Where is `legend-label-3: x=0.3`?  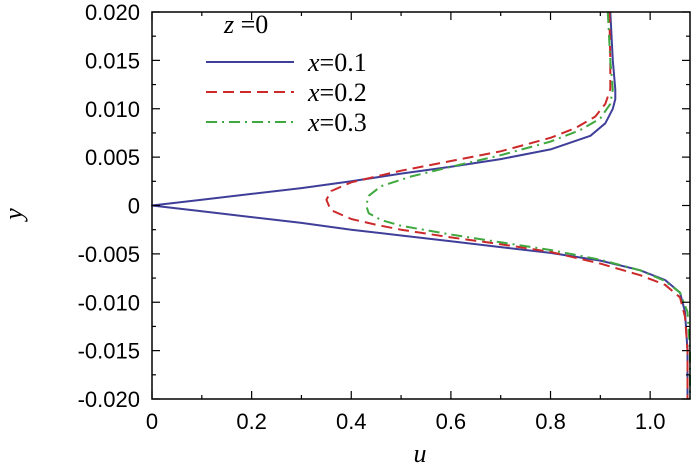 legend-label-3: x=0.3 is located at coordinates (337, 122).